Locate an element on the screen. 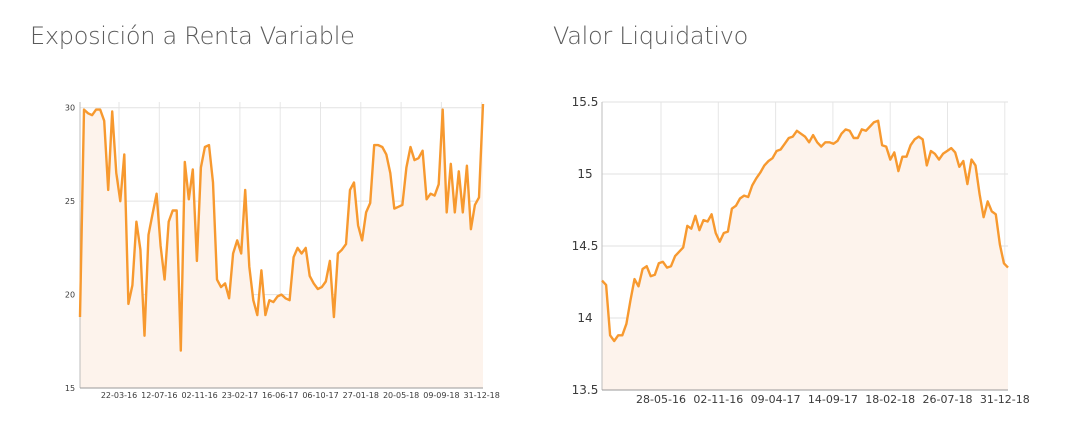 The height and width of the screenshot is (435, 1075). y-tick-label: 20 is located at coordinates (70, 295).